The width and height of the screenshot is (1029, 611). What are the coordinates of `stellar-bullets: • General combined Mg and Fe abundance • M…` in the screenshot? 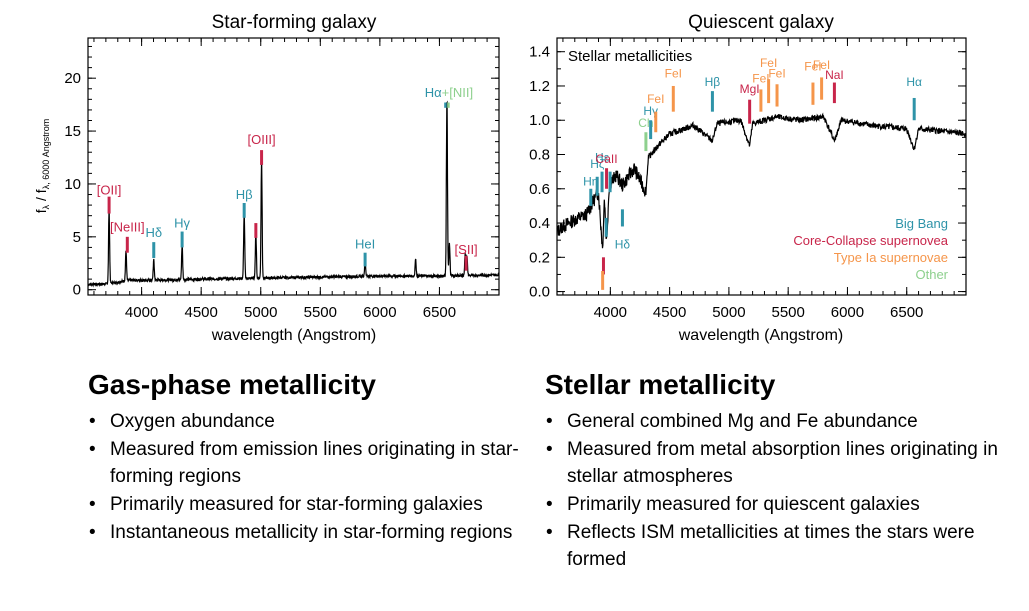 It's located at (780, 490).